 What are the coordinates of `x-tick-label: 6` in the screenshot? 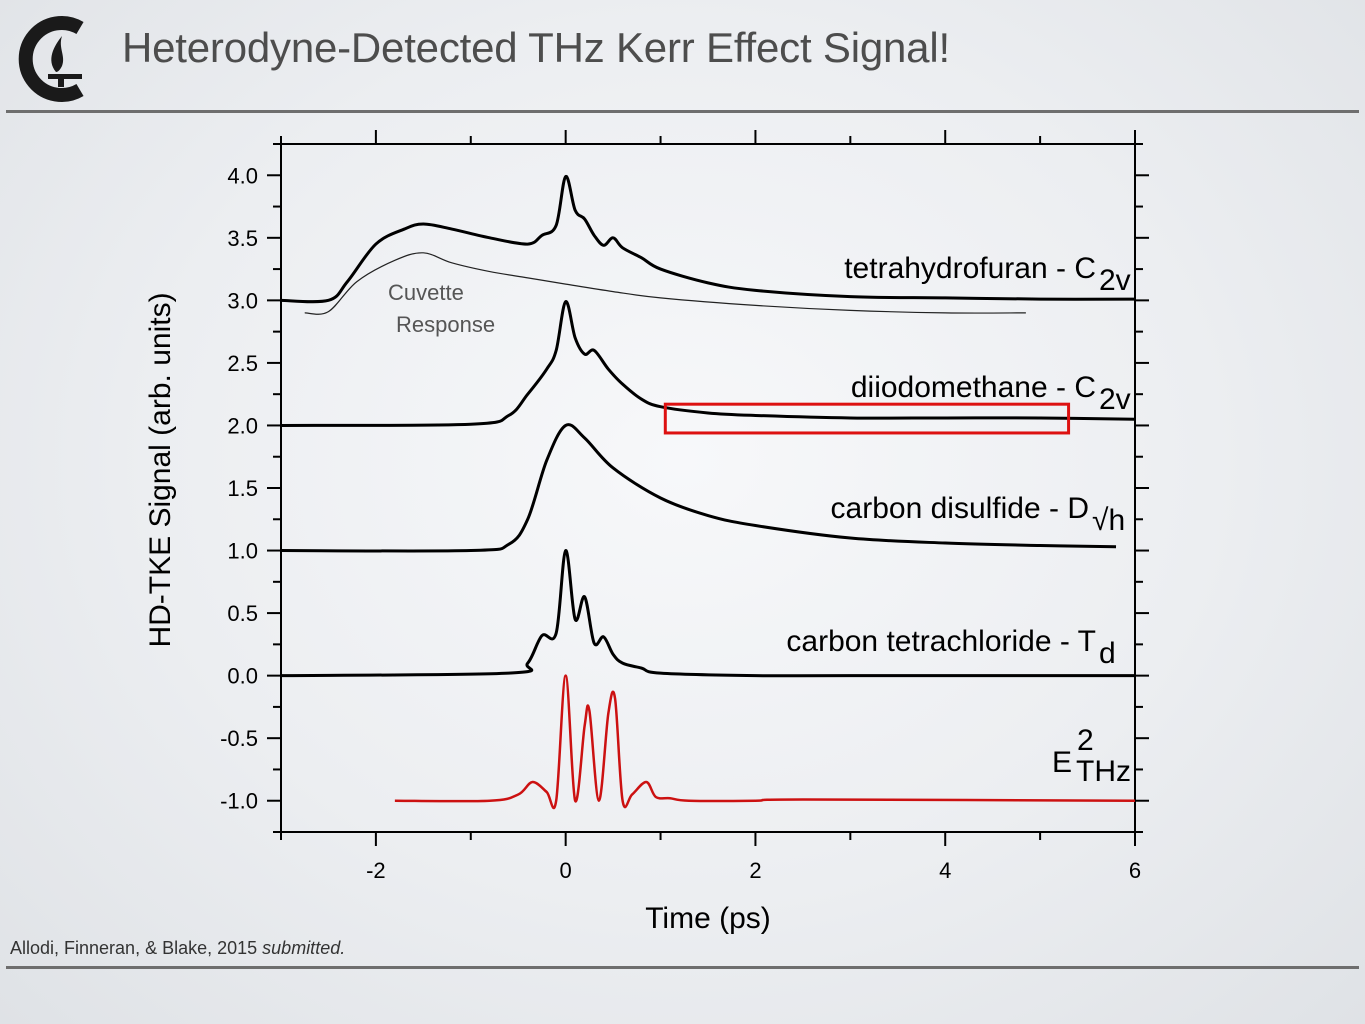 It's located at (1135, 870).